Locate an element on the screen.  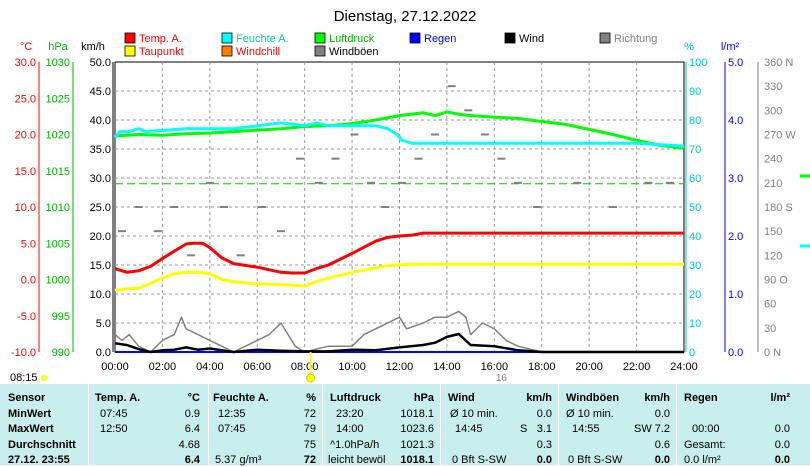
rain-tick: 5.0 is located at coordinates (735, 63).